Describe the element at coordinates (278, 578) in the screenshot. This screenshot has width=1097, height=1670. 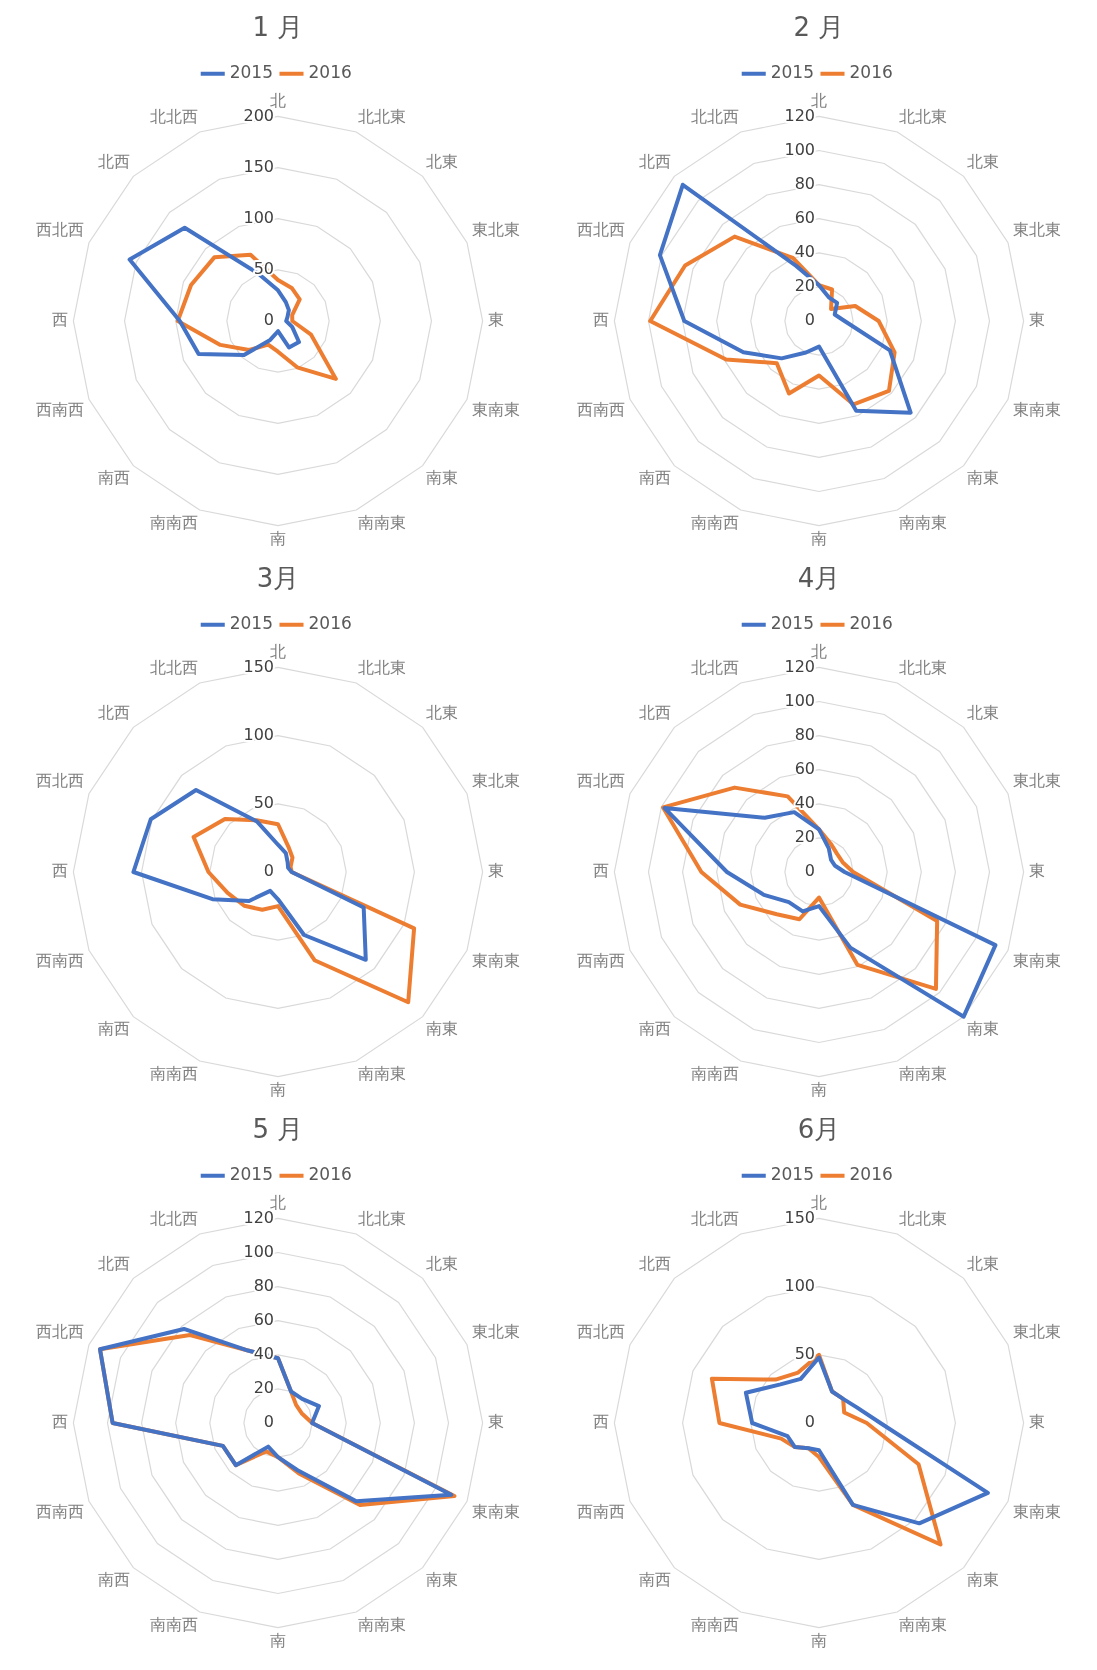
I see `chart-title: 3月` at that location.